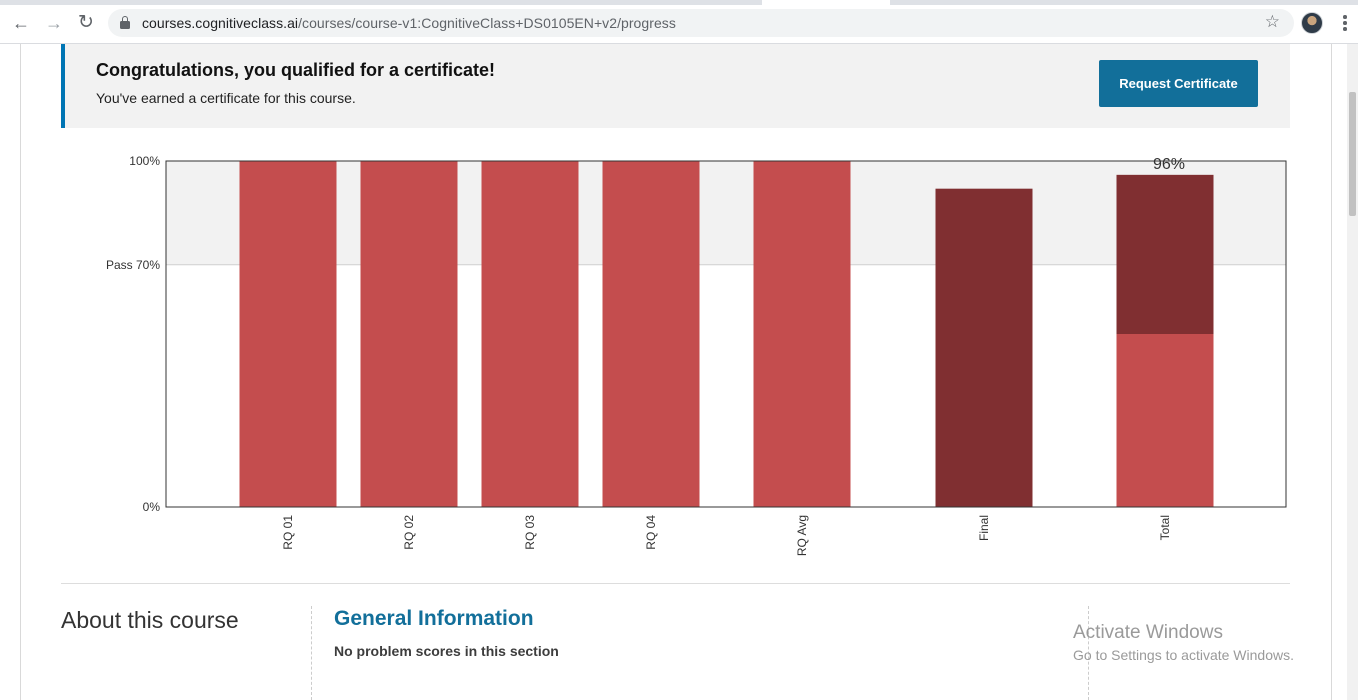 This screenshot has height=700, width=1358. I want to click on tab-strip, so click(679, 2).